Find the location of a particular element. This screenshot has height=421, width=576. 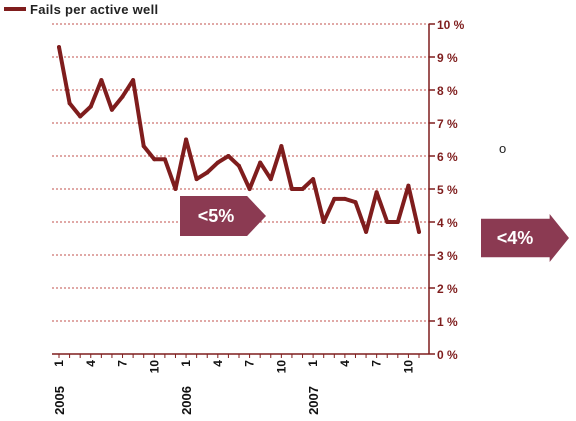

target-arrow-5-percent: <5% is located at coordinates (223, 216).